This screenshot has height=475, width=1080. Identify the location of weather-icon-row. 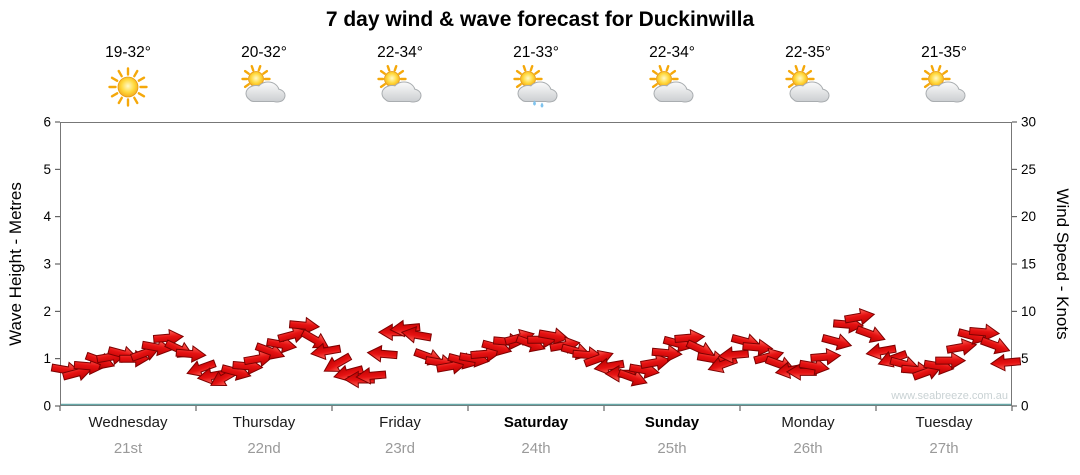
(536, 87).